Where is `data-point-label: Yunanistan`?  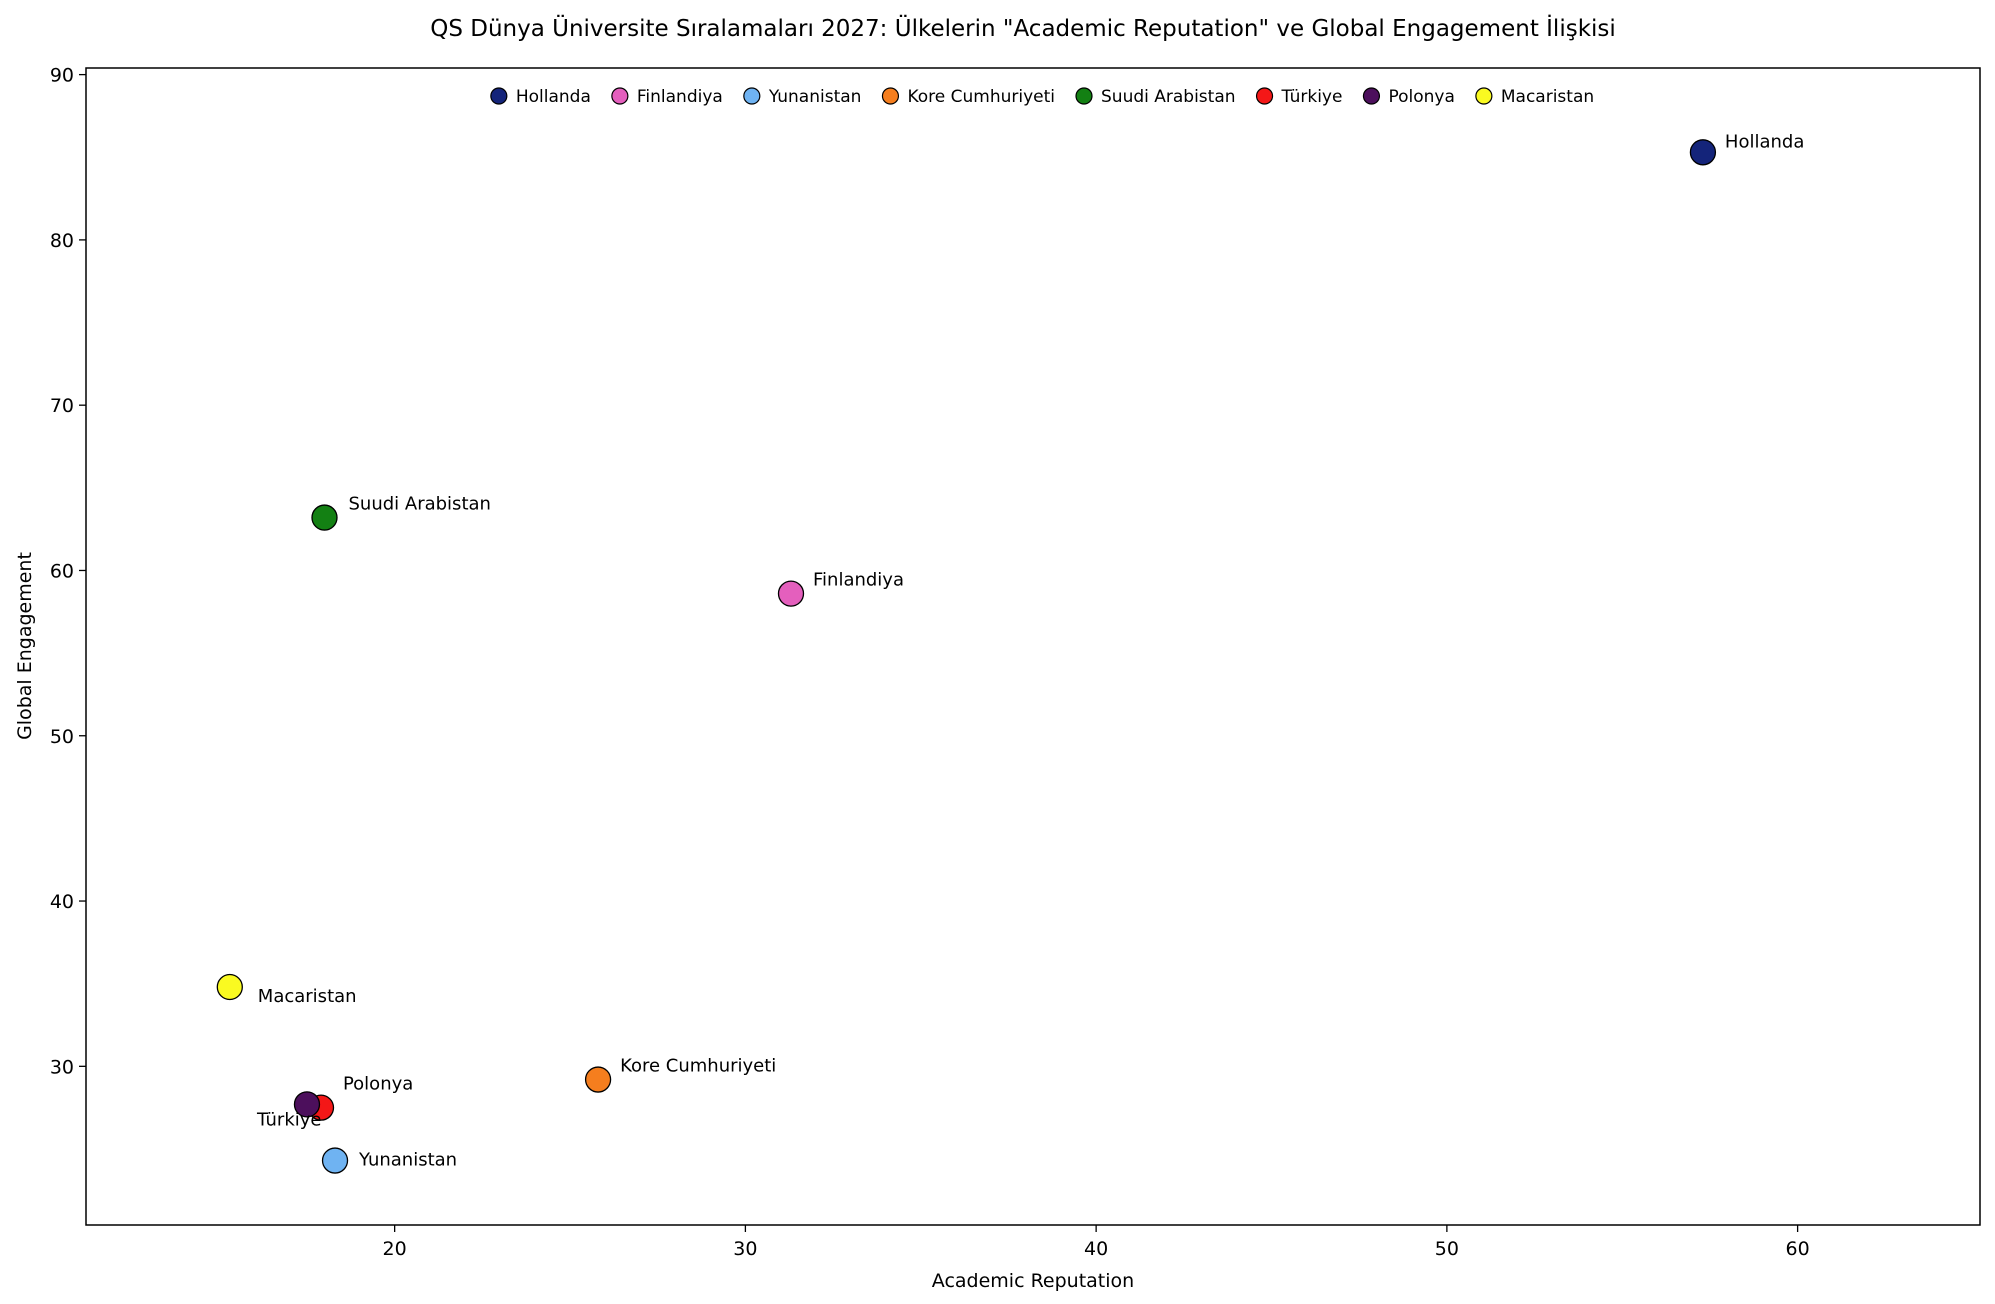 data-point-label: Yunanistan is located at coordinates (407, 1160).